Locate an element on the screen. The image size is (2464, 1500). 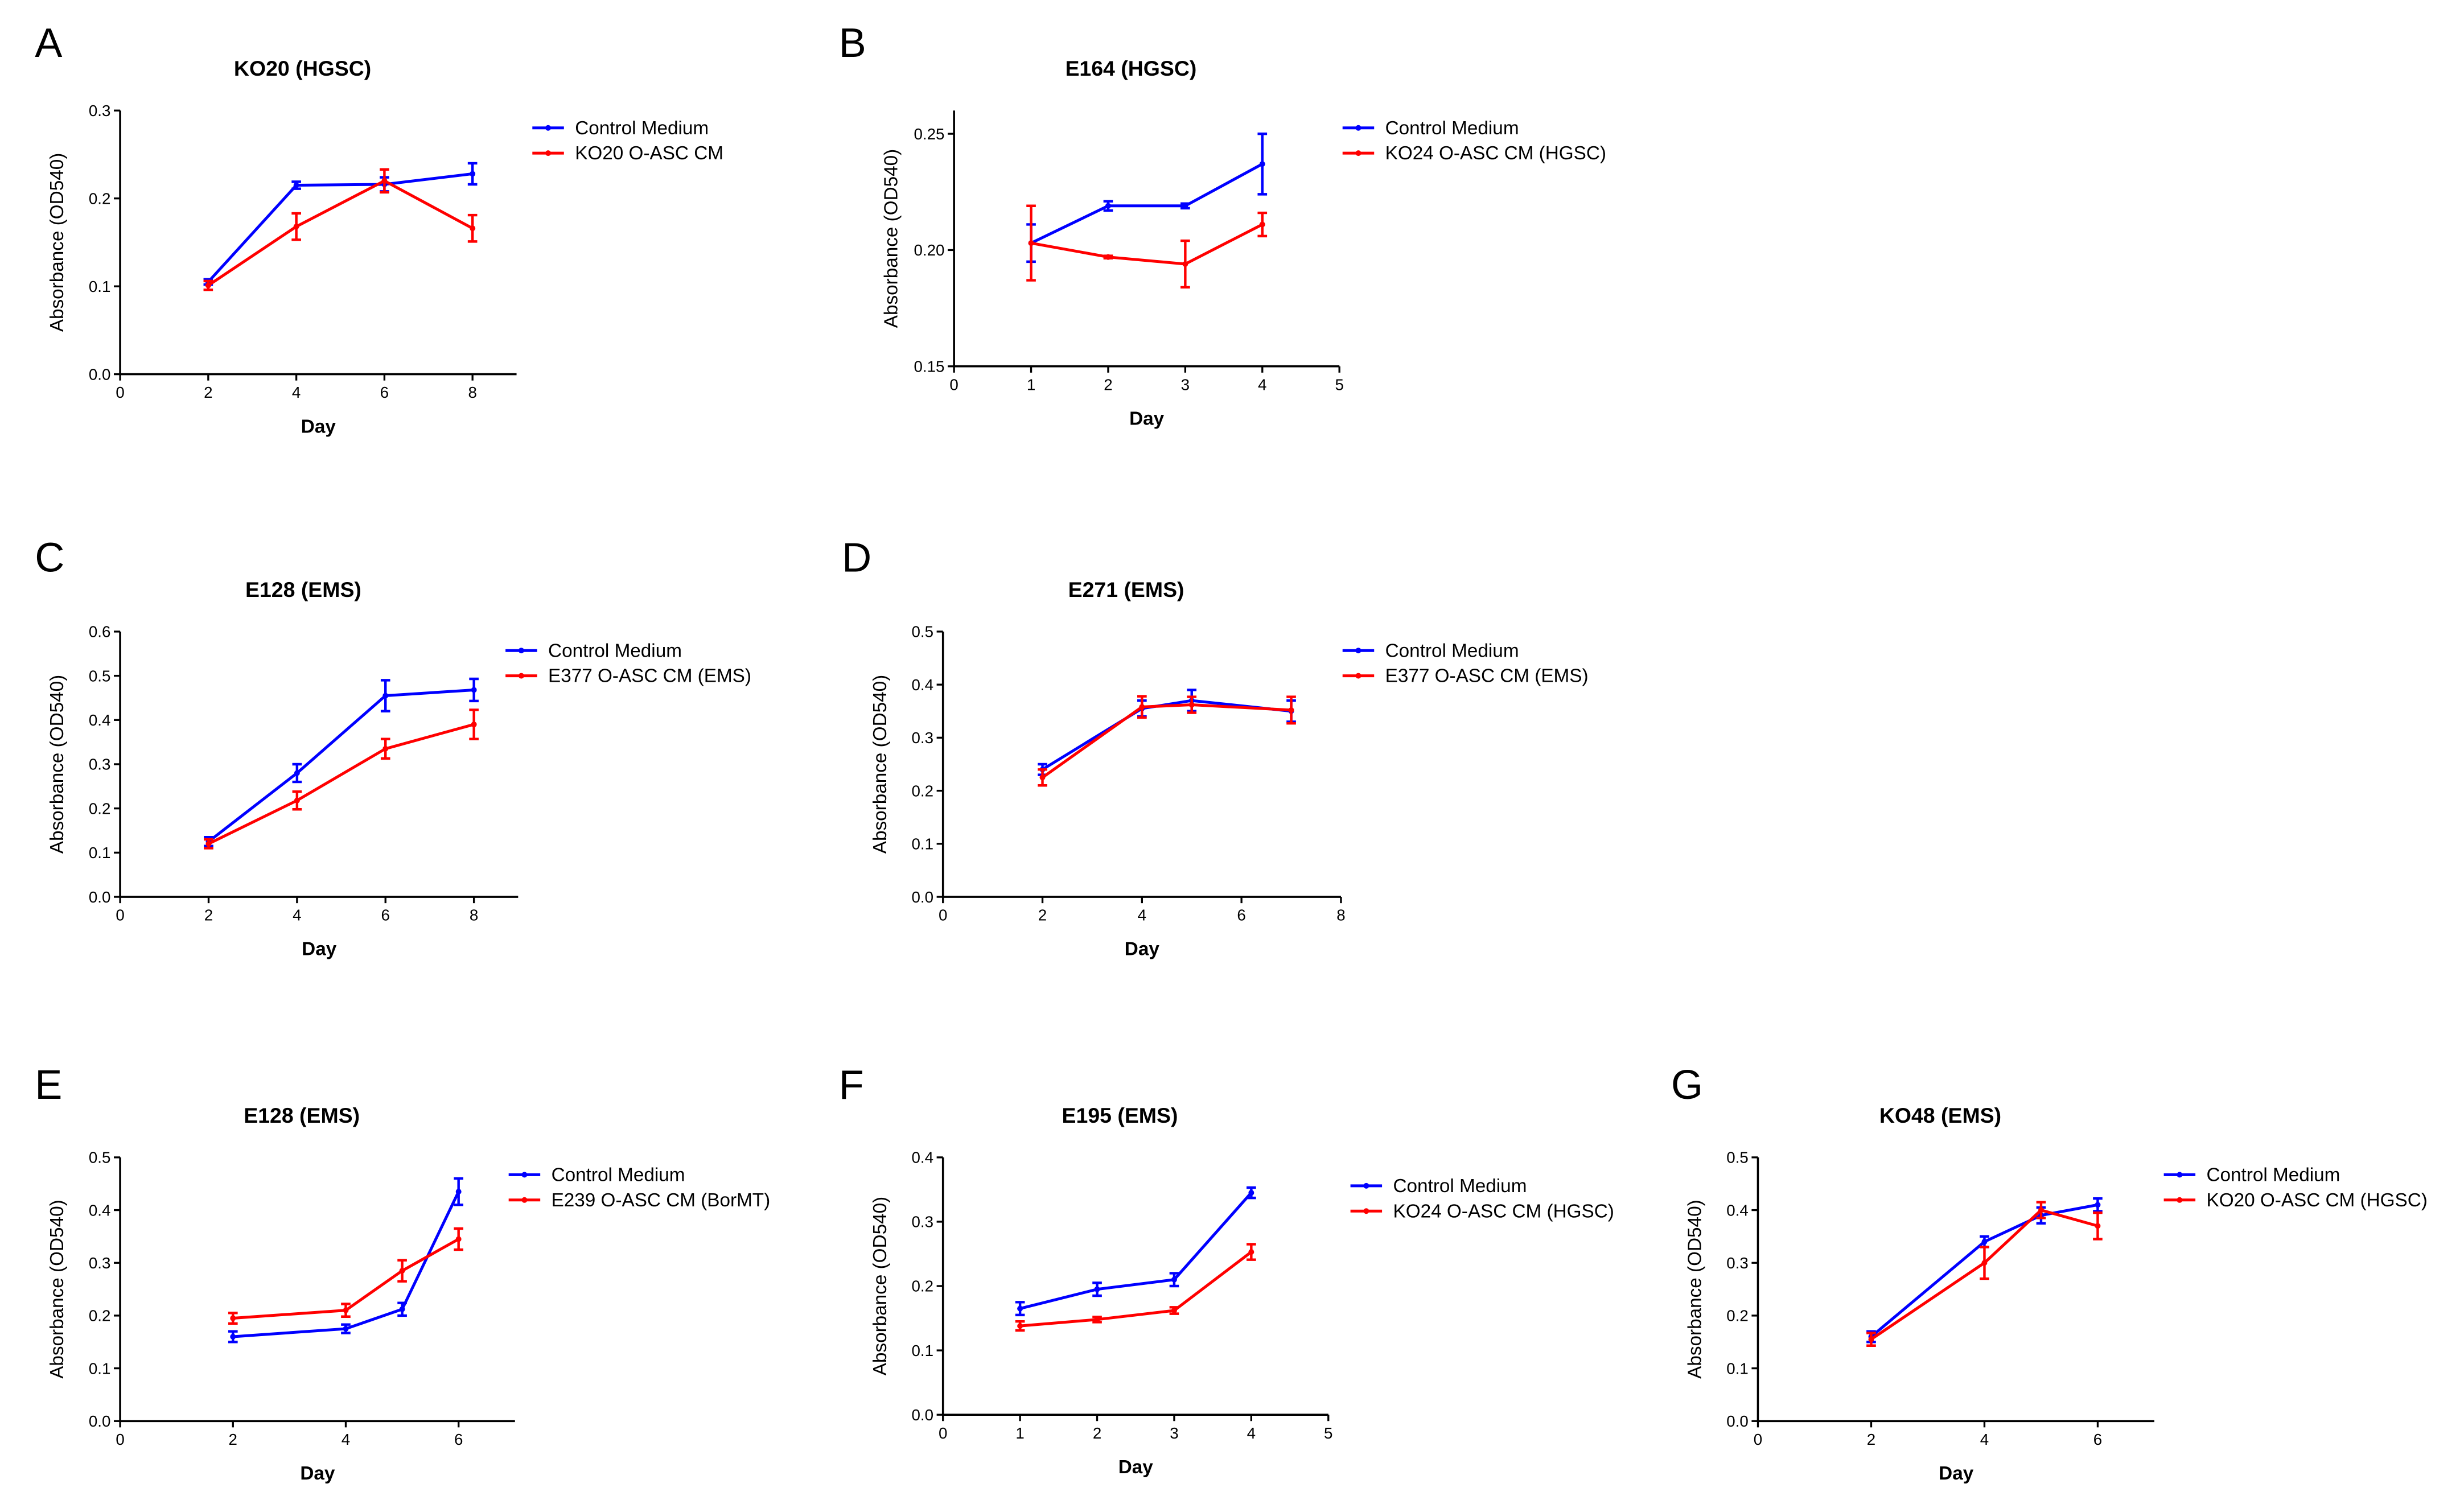
chart-title: KO20 (HGSC) is located at coordinates (302, 68).